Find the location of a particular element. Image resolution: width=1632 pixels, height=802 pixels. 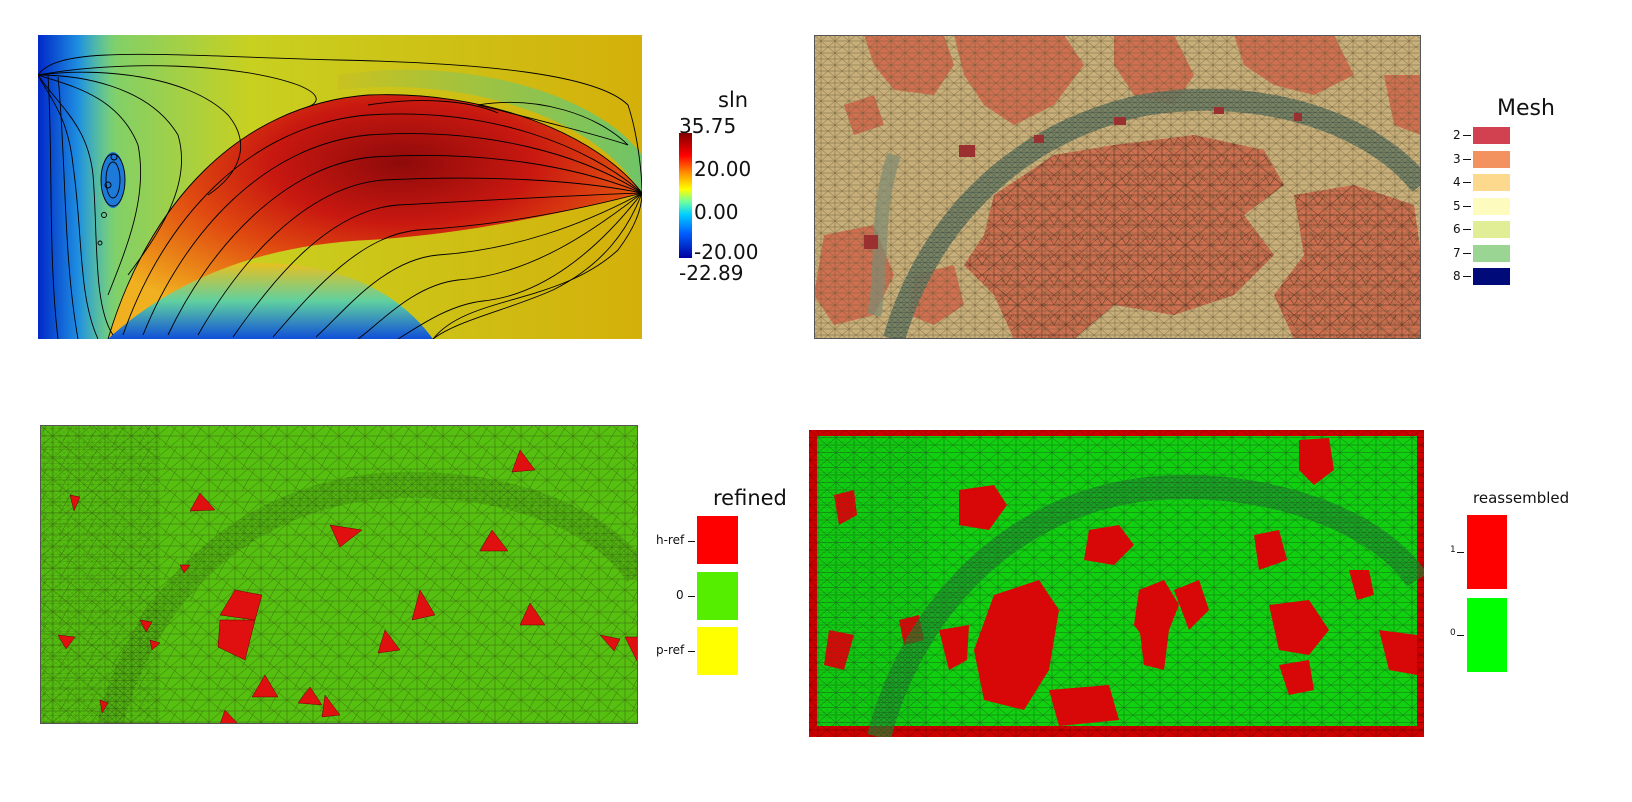

mesh-legend-title: Mesh is located at coordinates (1526, 108).